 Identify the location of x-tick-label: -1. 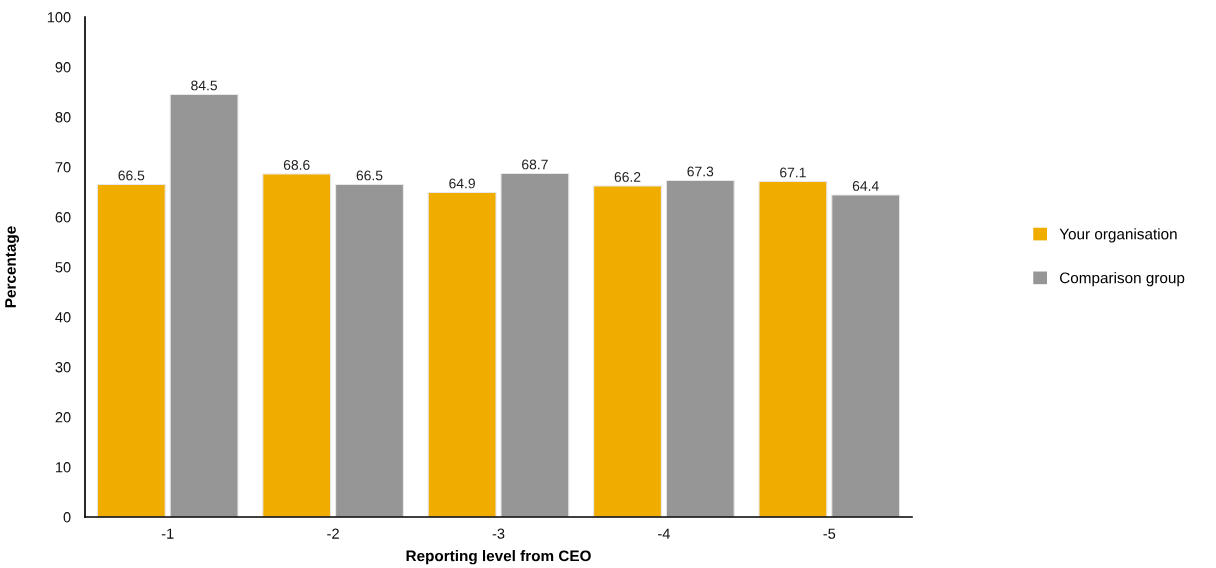
(167, 533).